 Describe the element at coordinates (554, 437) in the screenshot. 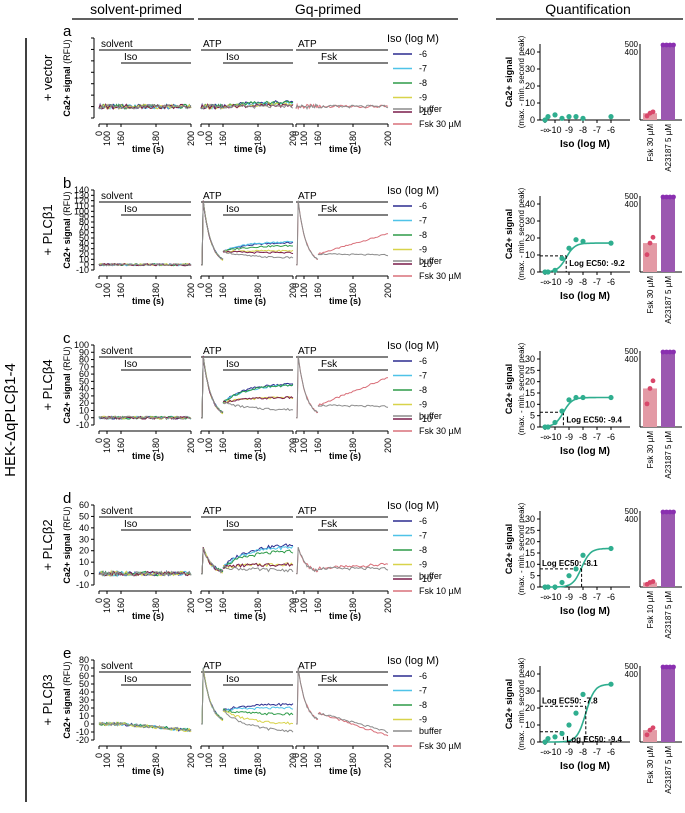

I see `quant-x-tick-label: -10` at that location.